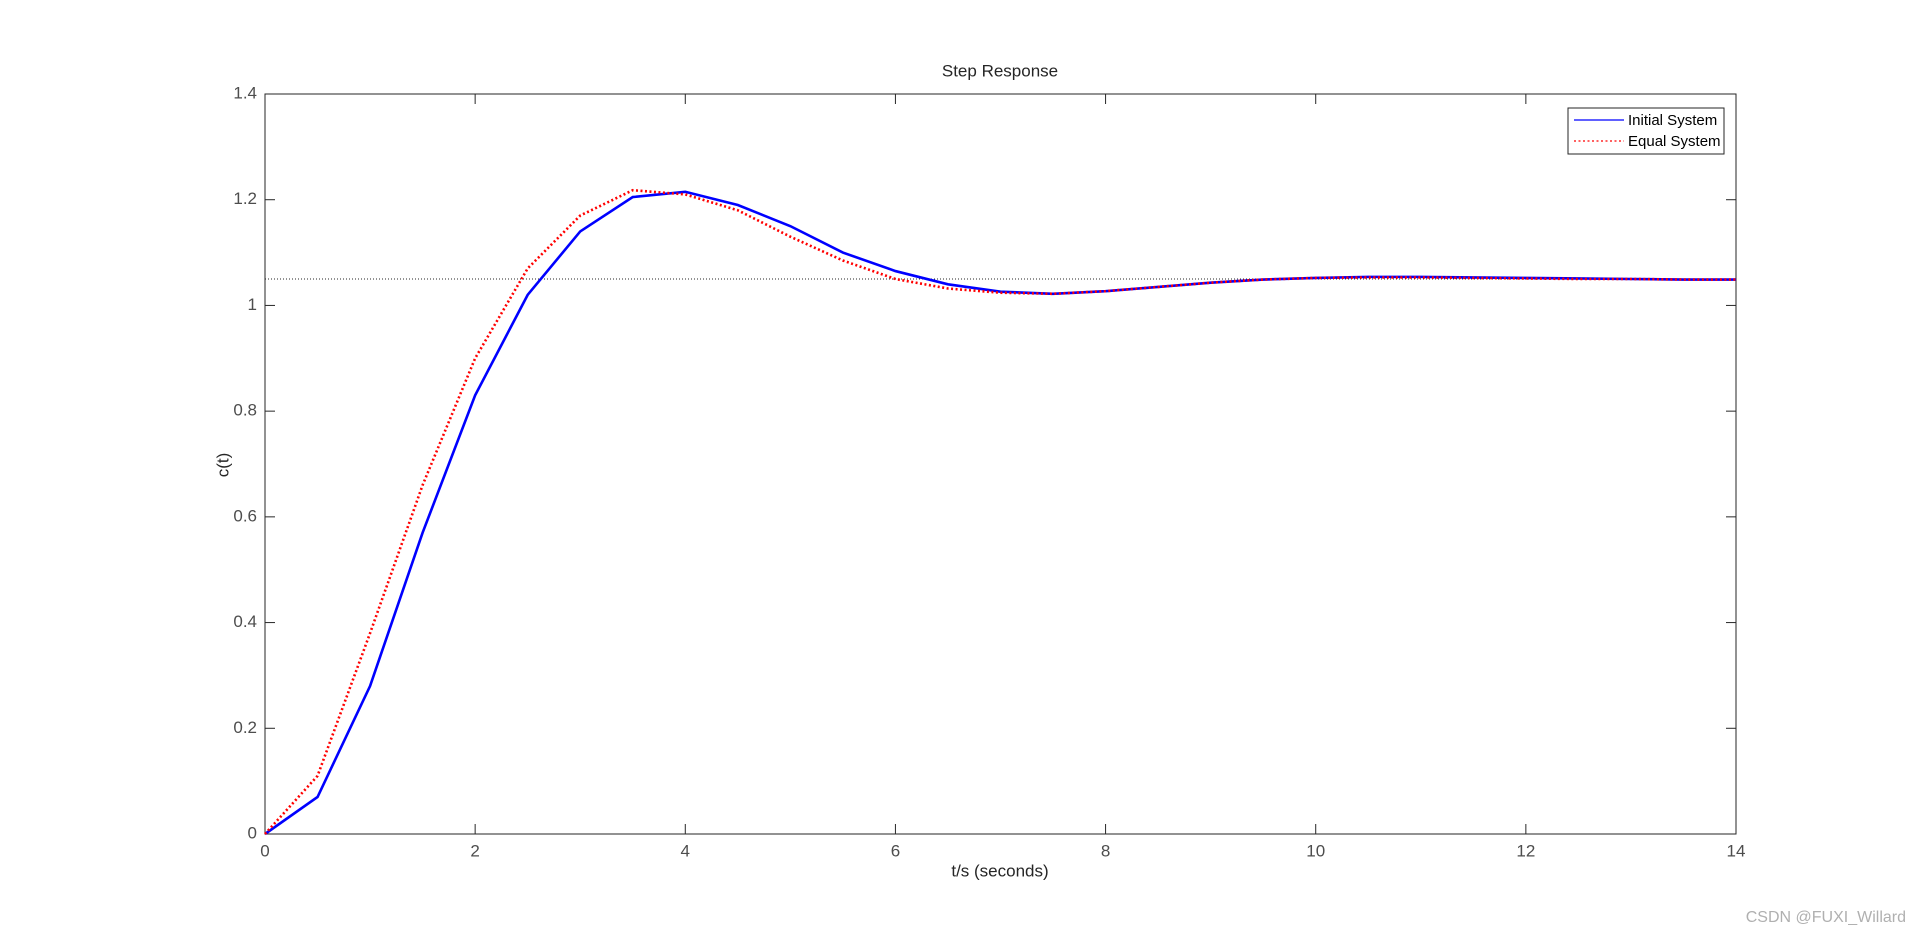 This screenshot has width=1920, height=937. I want to click on y-tick-label: 0.2, so click(245, 727).